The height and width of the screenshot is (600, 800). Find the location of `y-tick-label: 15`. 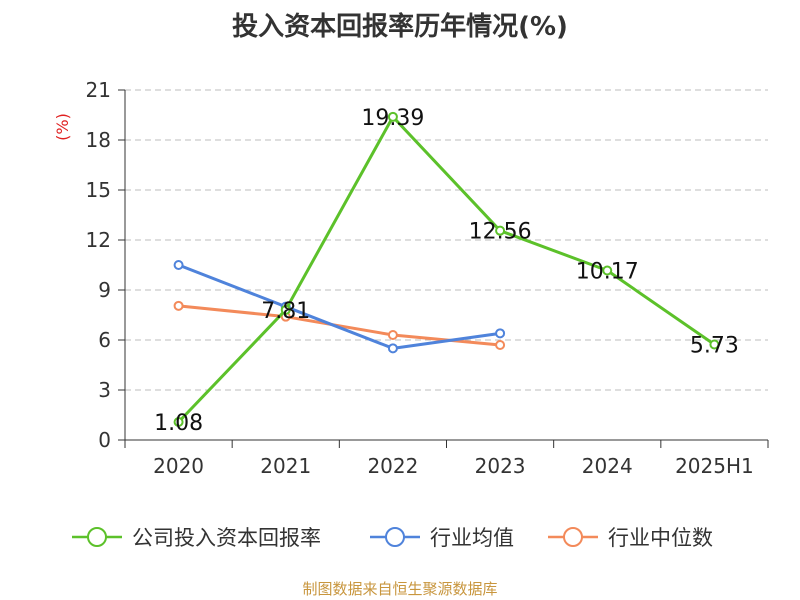

y-tick-label: 15 is located at coordinates (98, 190).